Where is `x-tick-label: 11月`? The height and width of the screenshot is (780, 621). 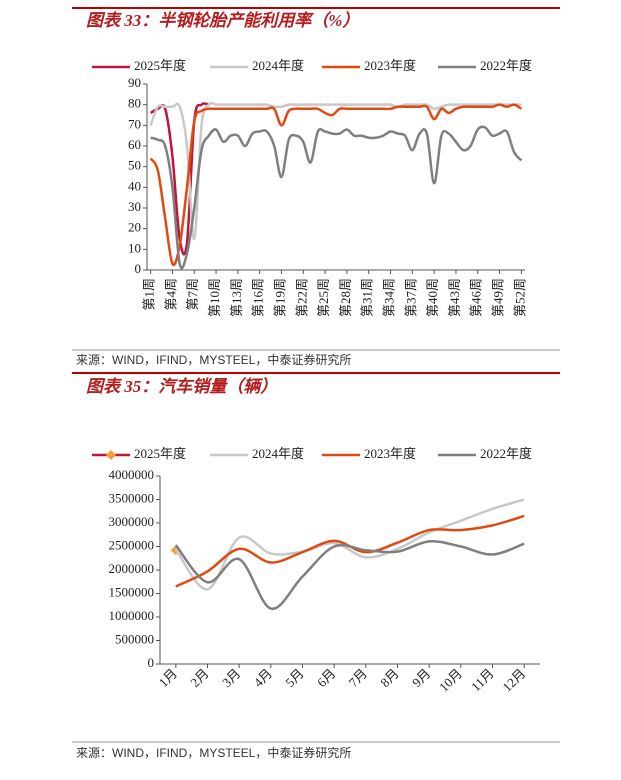
x-tick-label: 11月 is located at coordinates (482, 680).